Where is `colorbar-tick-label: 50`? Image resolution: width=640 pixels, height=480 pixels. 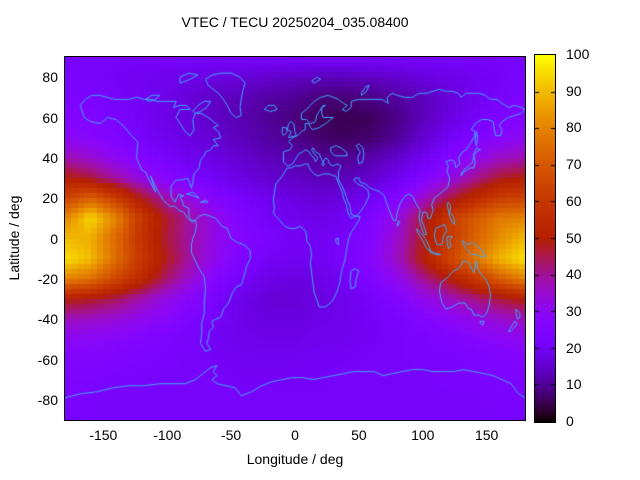 colorbar-tick-label: 50 is located at coordinates (574, 237).